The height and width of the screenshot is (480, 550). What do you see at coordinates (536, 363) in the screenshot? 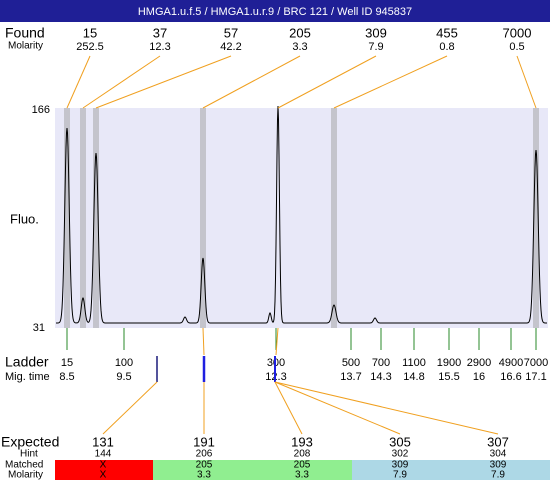
I see `ladder-size: 7000` at bounding box center [536, 363].